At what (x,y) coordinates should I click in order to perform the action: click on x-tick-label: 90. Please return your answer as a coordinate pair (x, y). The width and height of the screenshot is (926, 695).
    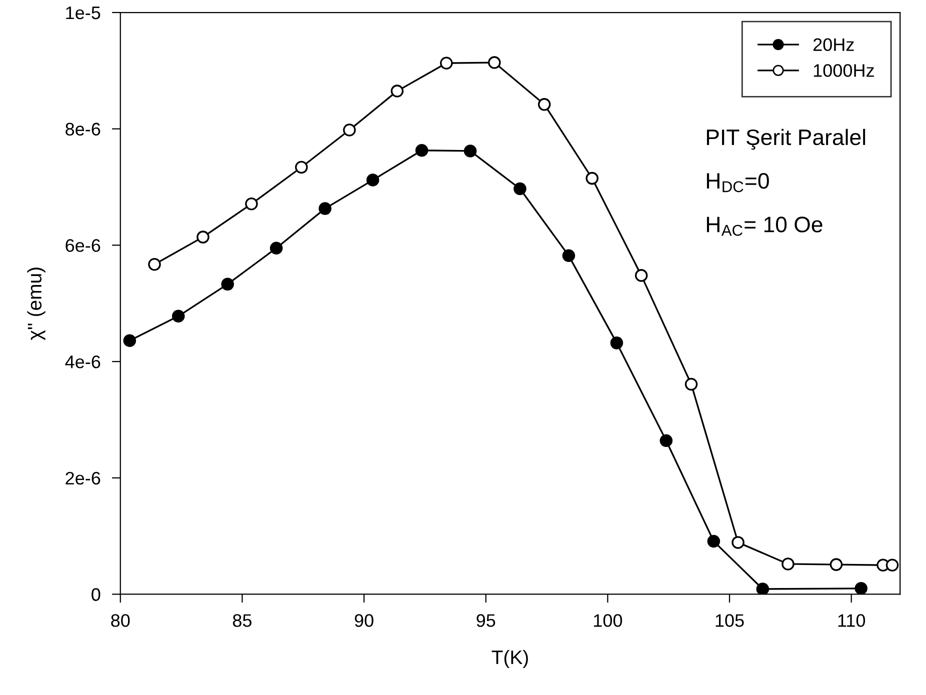
    Looking at the image, I should click on (364, 620).